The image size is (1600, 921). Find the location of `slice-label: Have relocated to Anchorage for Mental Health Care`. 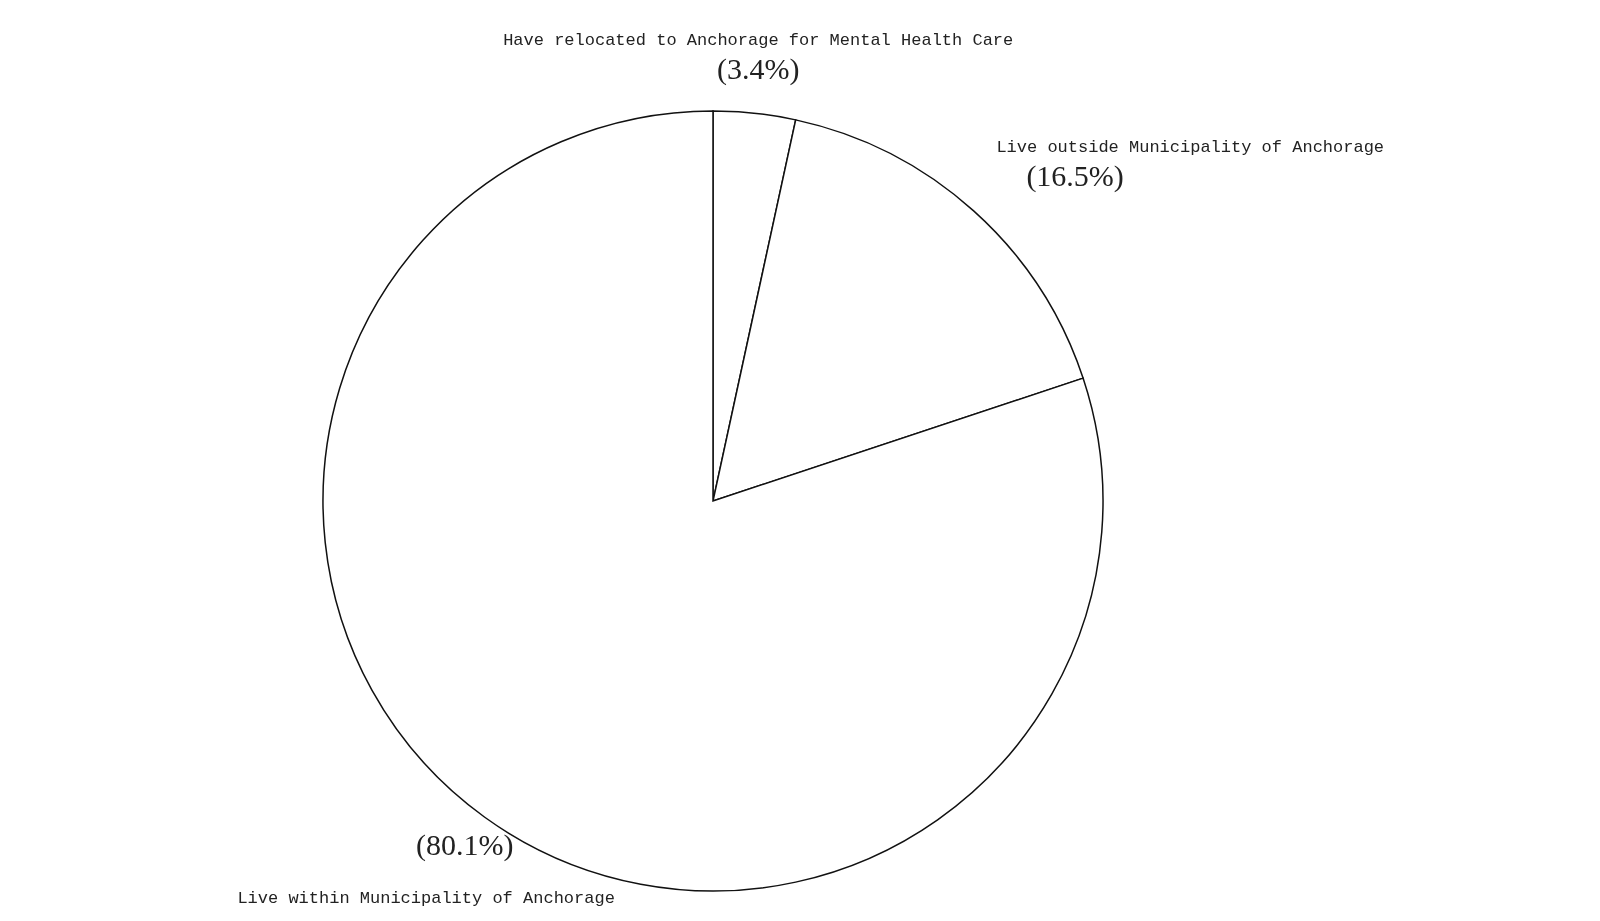

slice-label: Have relocated to Anchorage for Mental Health Care is located at coordinates (758, 41).